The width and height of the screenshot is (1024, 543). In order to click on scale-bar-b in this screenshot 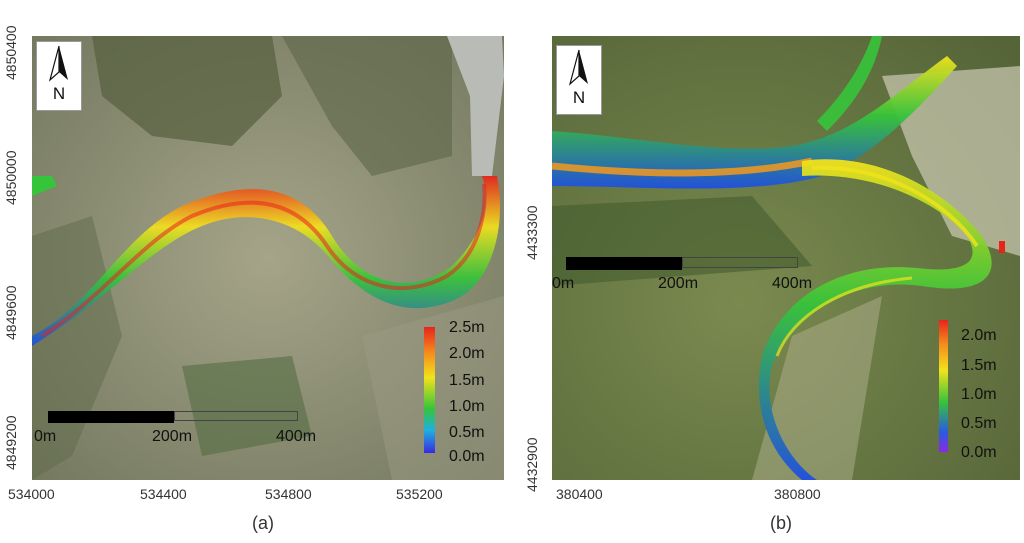, I will do `click(682, 263)`.